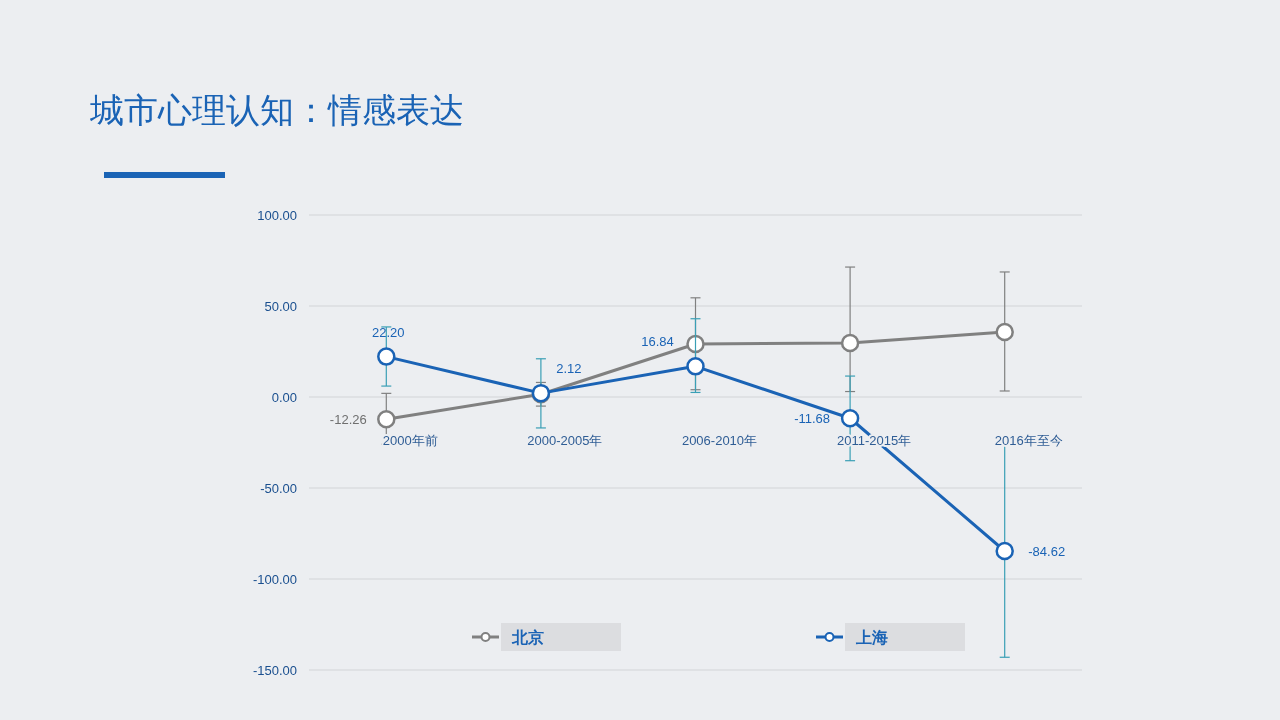 The image size is (1280, 720). I want to click on y-tick-label: -100.00, so click(274, 579).